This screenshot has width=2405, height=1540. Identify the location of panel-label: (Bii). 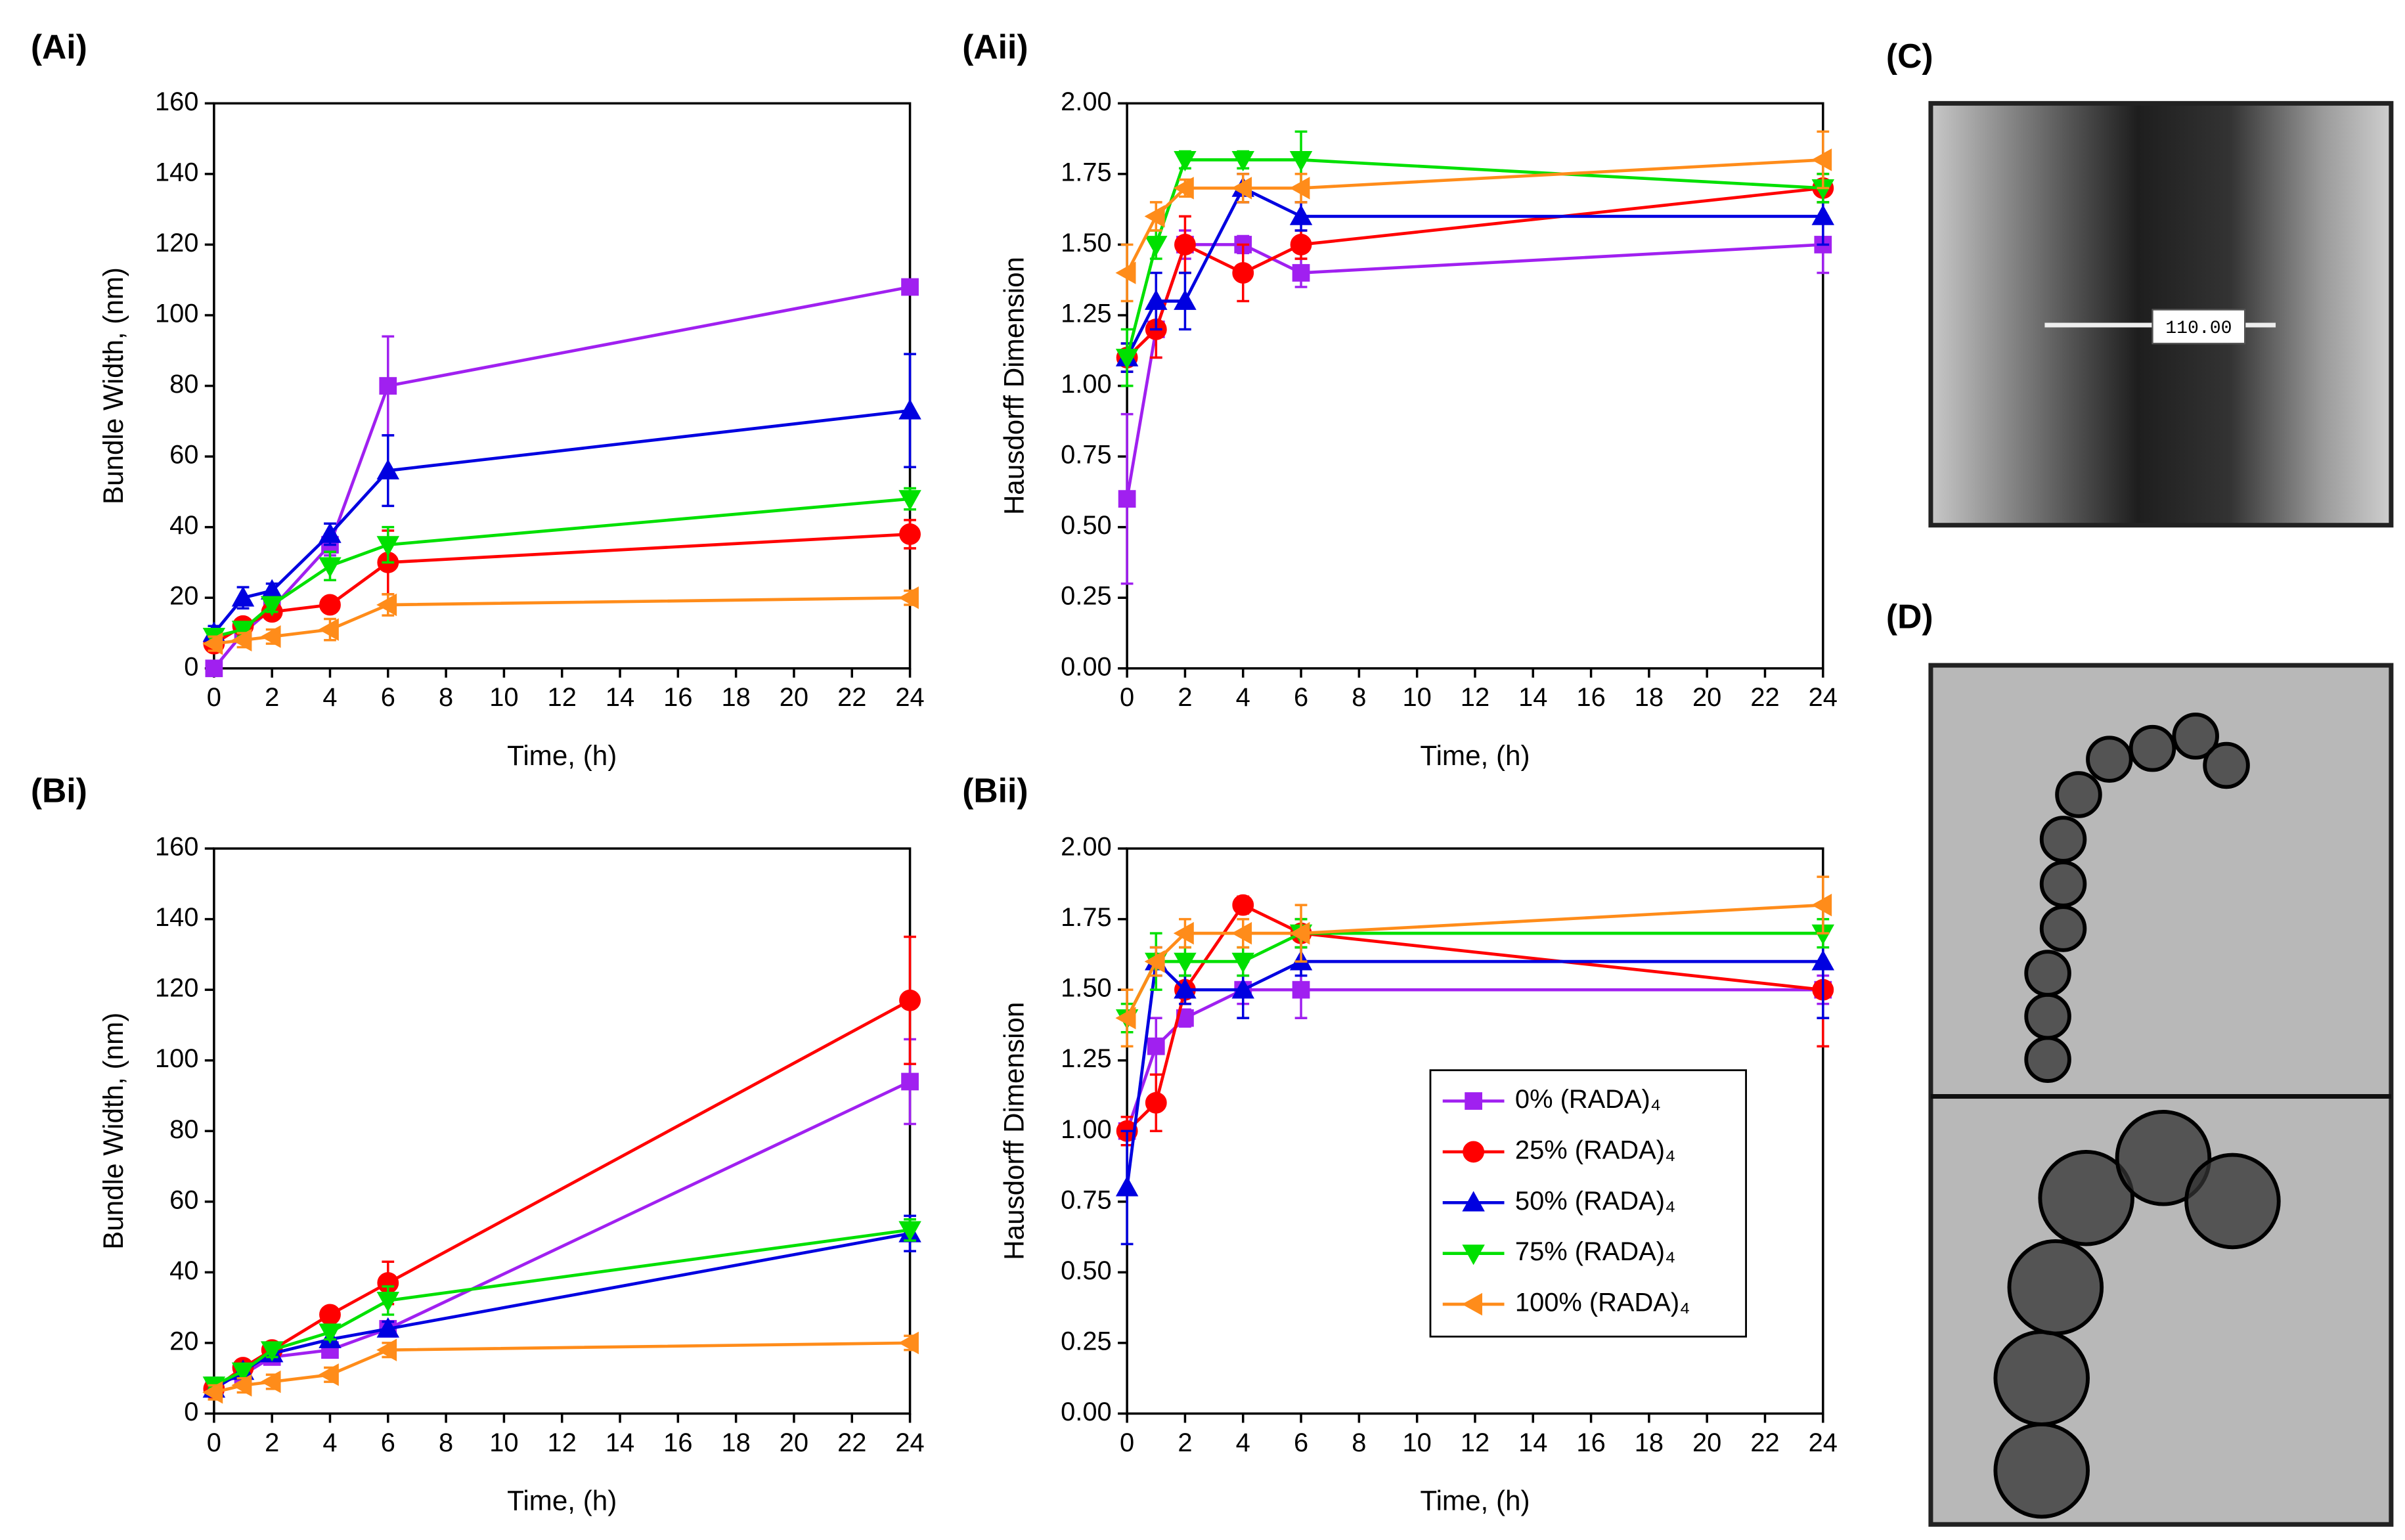
(995, 790).